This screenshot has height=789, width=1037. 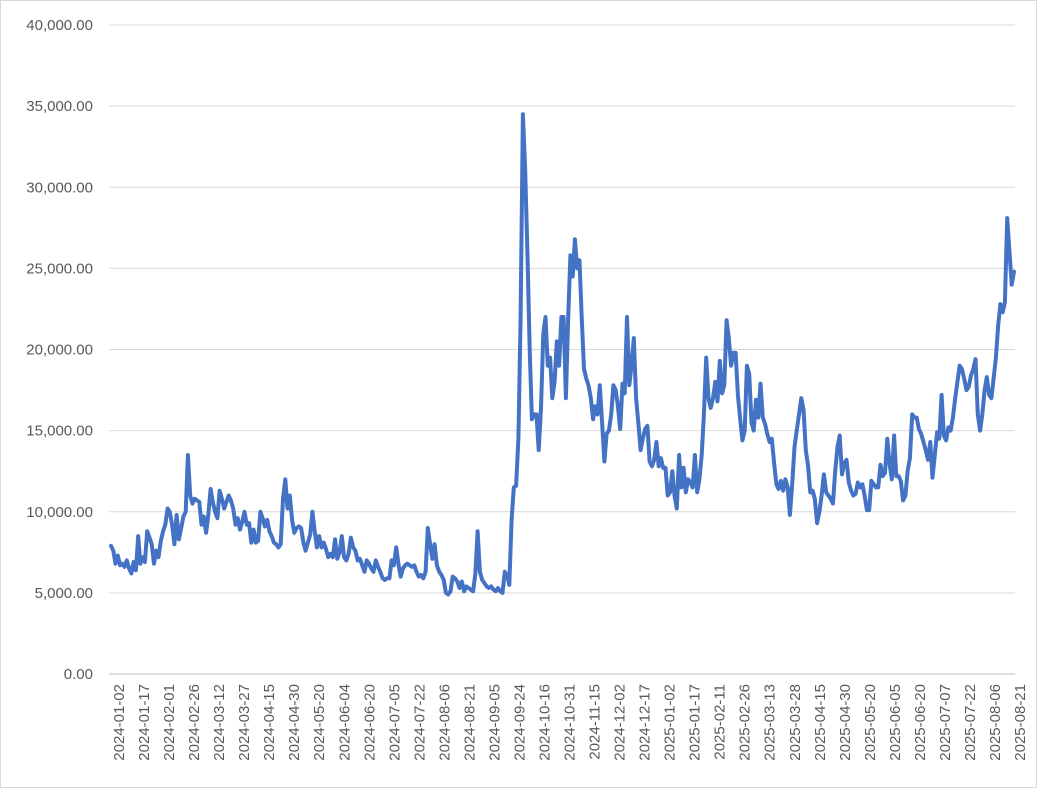 What do you see at coordinates (394, 722) in the screenshot?
I see `x-tick-label: 2024-07-05` at bounding box center [394, 722].